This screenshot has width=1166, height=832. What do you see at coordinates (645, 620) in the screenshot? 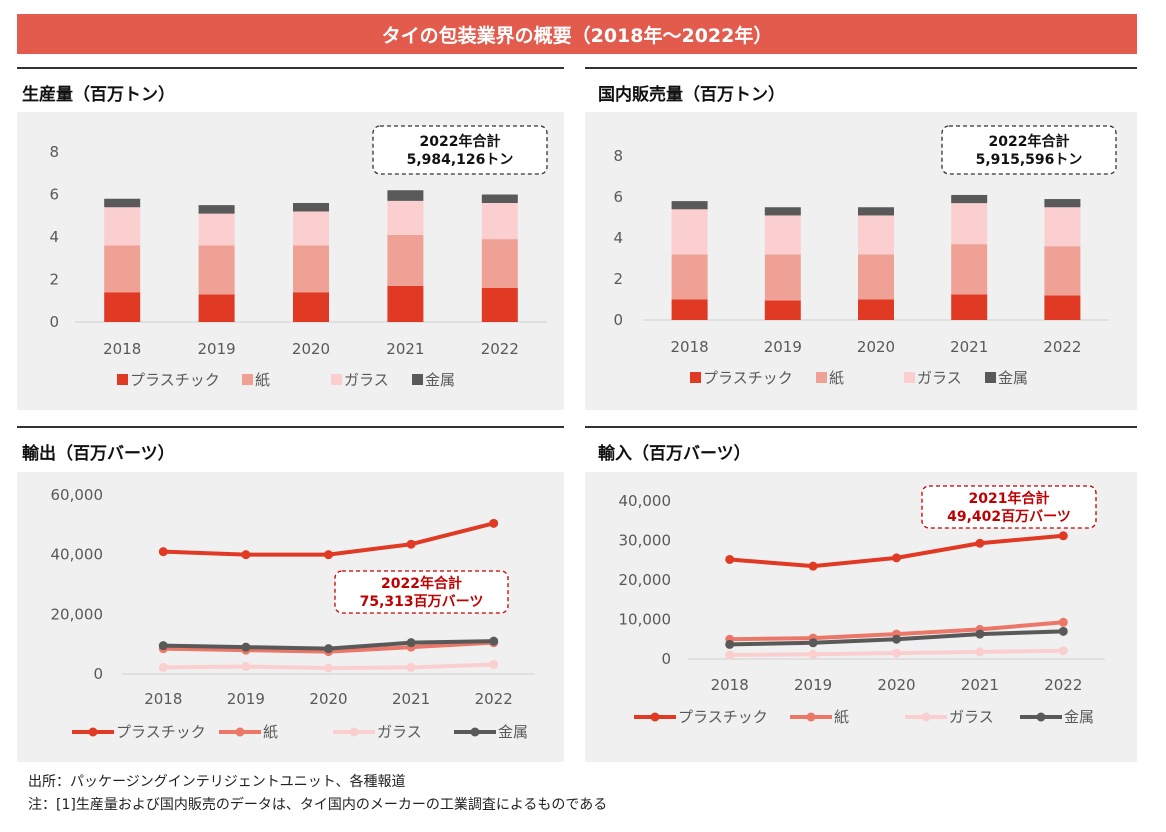
I see `y-tick-label: 10,000` at bounding box center [645, 620].